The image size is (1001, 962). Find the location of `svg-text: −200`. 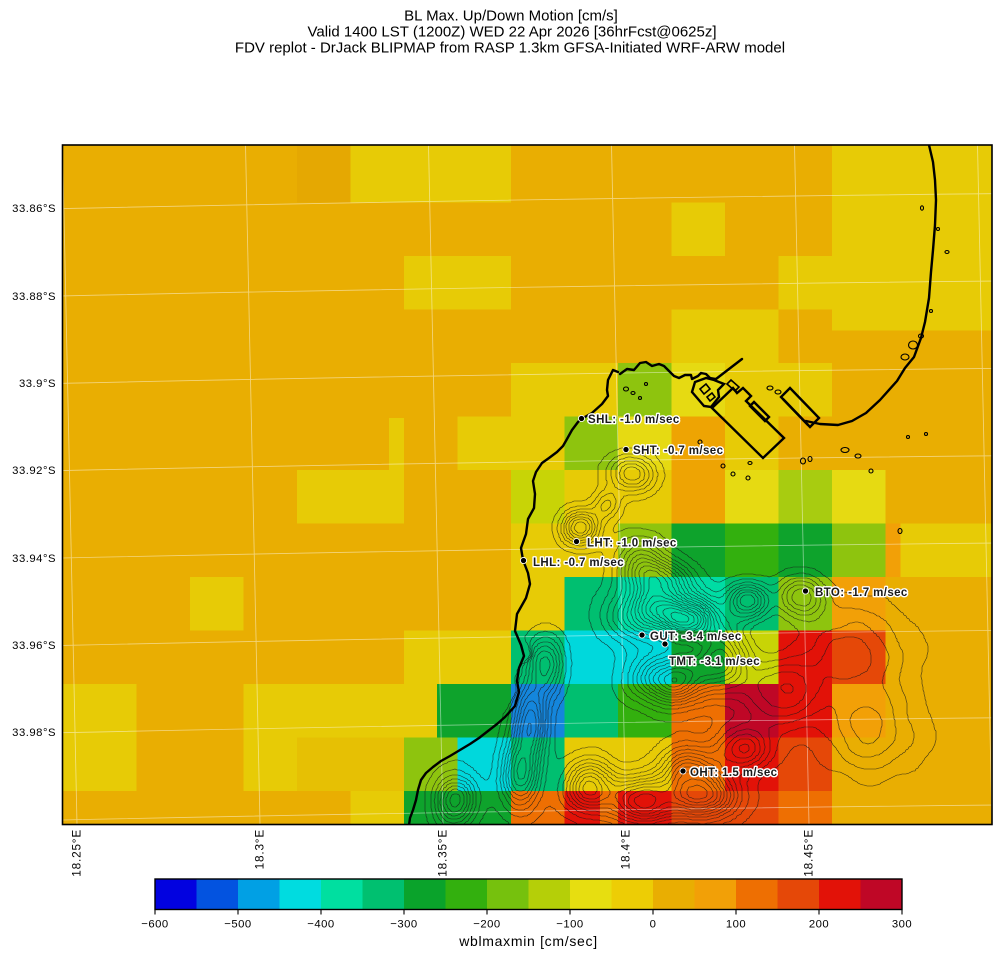

svg-text: −200 is located at coordinates (486, 925).